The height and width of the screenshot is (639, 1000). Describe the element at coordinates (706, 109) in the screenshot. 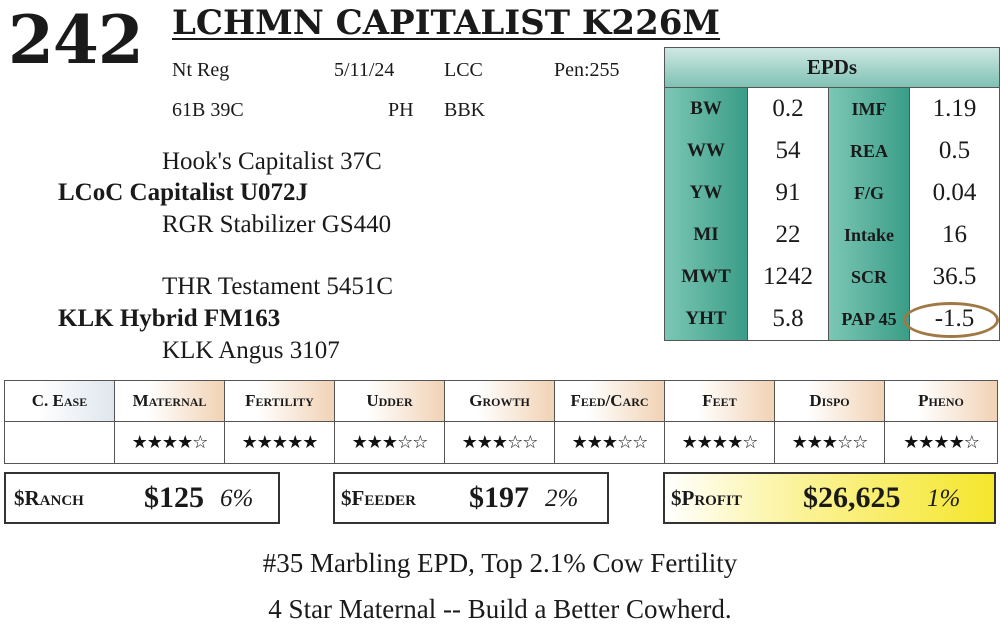

I see `epd-label: BW` at that location.